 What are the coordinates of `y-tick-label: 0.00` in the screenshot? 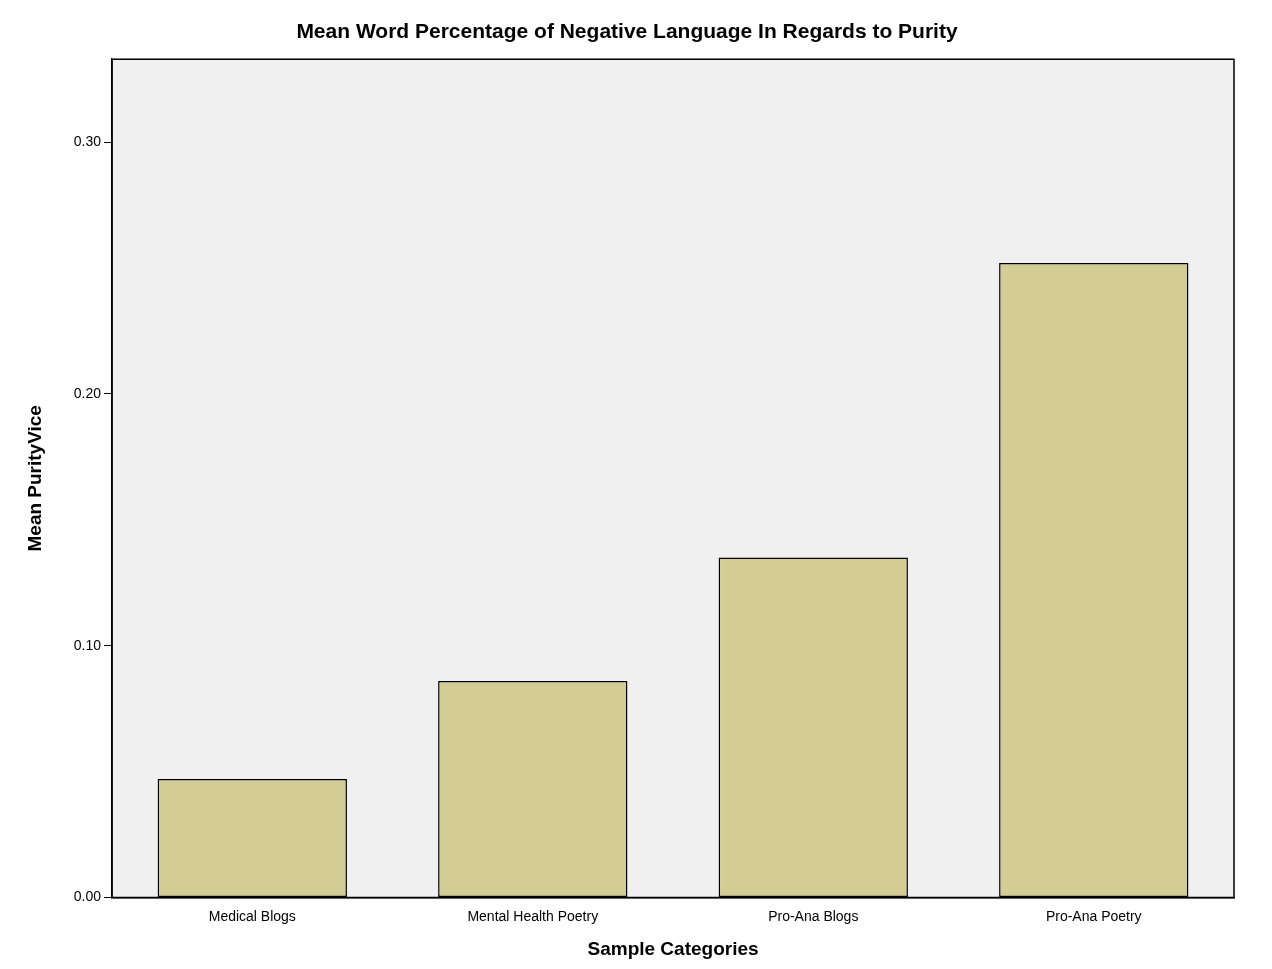 It's located at (87, 896).